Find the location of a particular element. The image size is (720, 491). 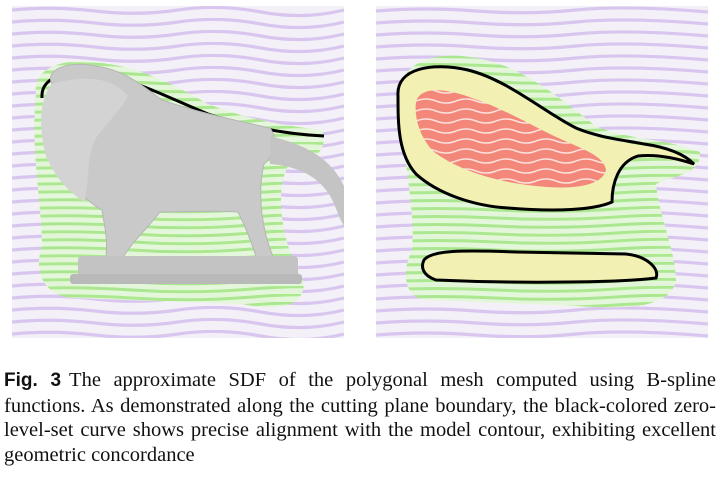

inner-region-red is located at coordinates (510, 139).